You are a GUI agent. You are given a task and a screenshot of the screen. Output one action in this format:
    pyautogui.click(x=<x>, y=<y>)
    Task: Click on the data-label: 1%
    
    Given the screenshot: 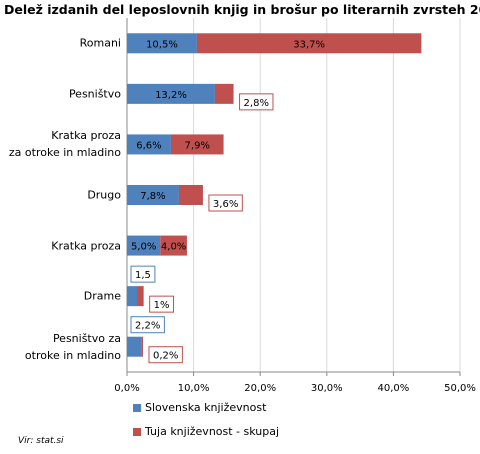 What is the action you would take?
    pyautogui.click(x=162, y=305)
    